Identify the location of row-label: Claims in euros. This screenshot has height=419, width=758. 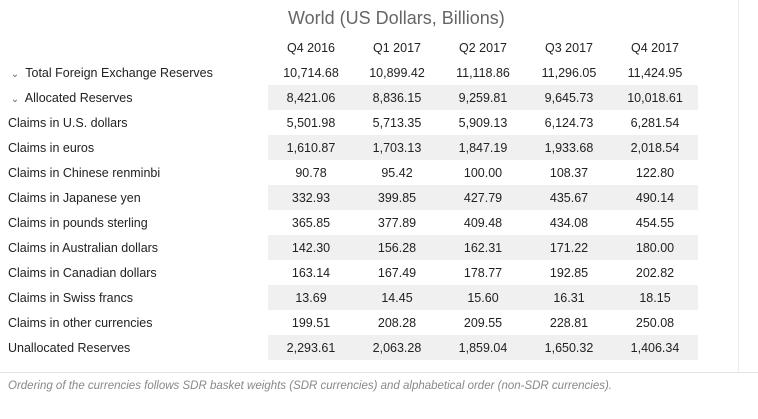
(51, 147).